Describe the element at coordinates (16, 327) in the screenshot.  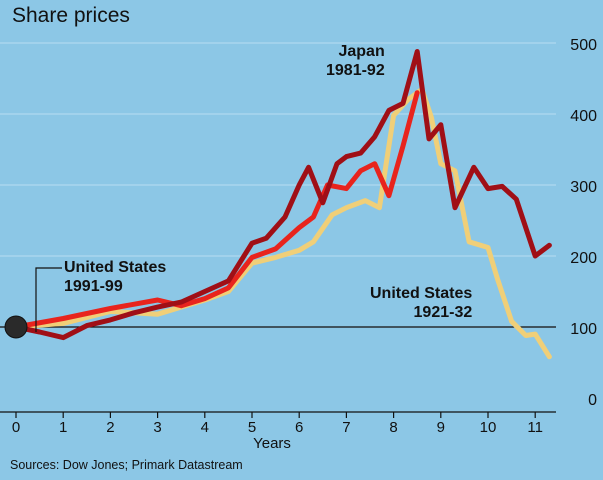
I see `start-point-marker` at that location.